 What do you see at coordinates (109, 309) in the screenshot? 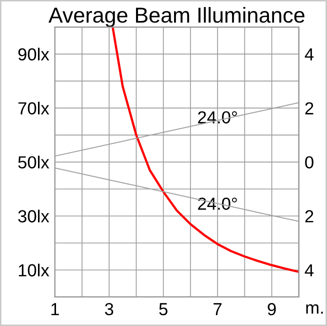
I see `x-tick-label: 3` at bounding box center [109, 309].